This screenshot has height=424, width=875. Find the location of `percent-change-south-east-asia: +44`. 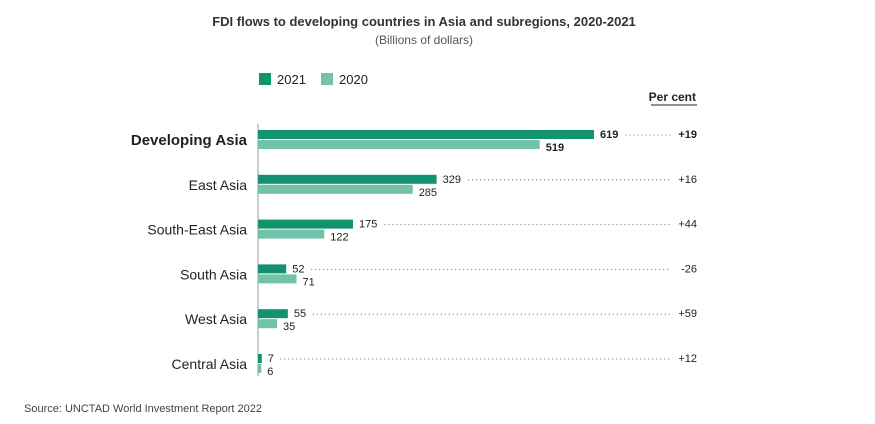

percent-change-south-east-asia: +44 is located at coordinates (687, 225).